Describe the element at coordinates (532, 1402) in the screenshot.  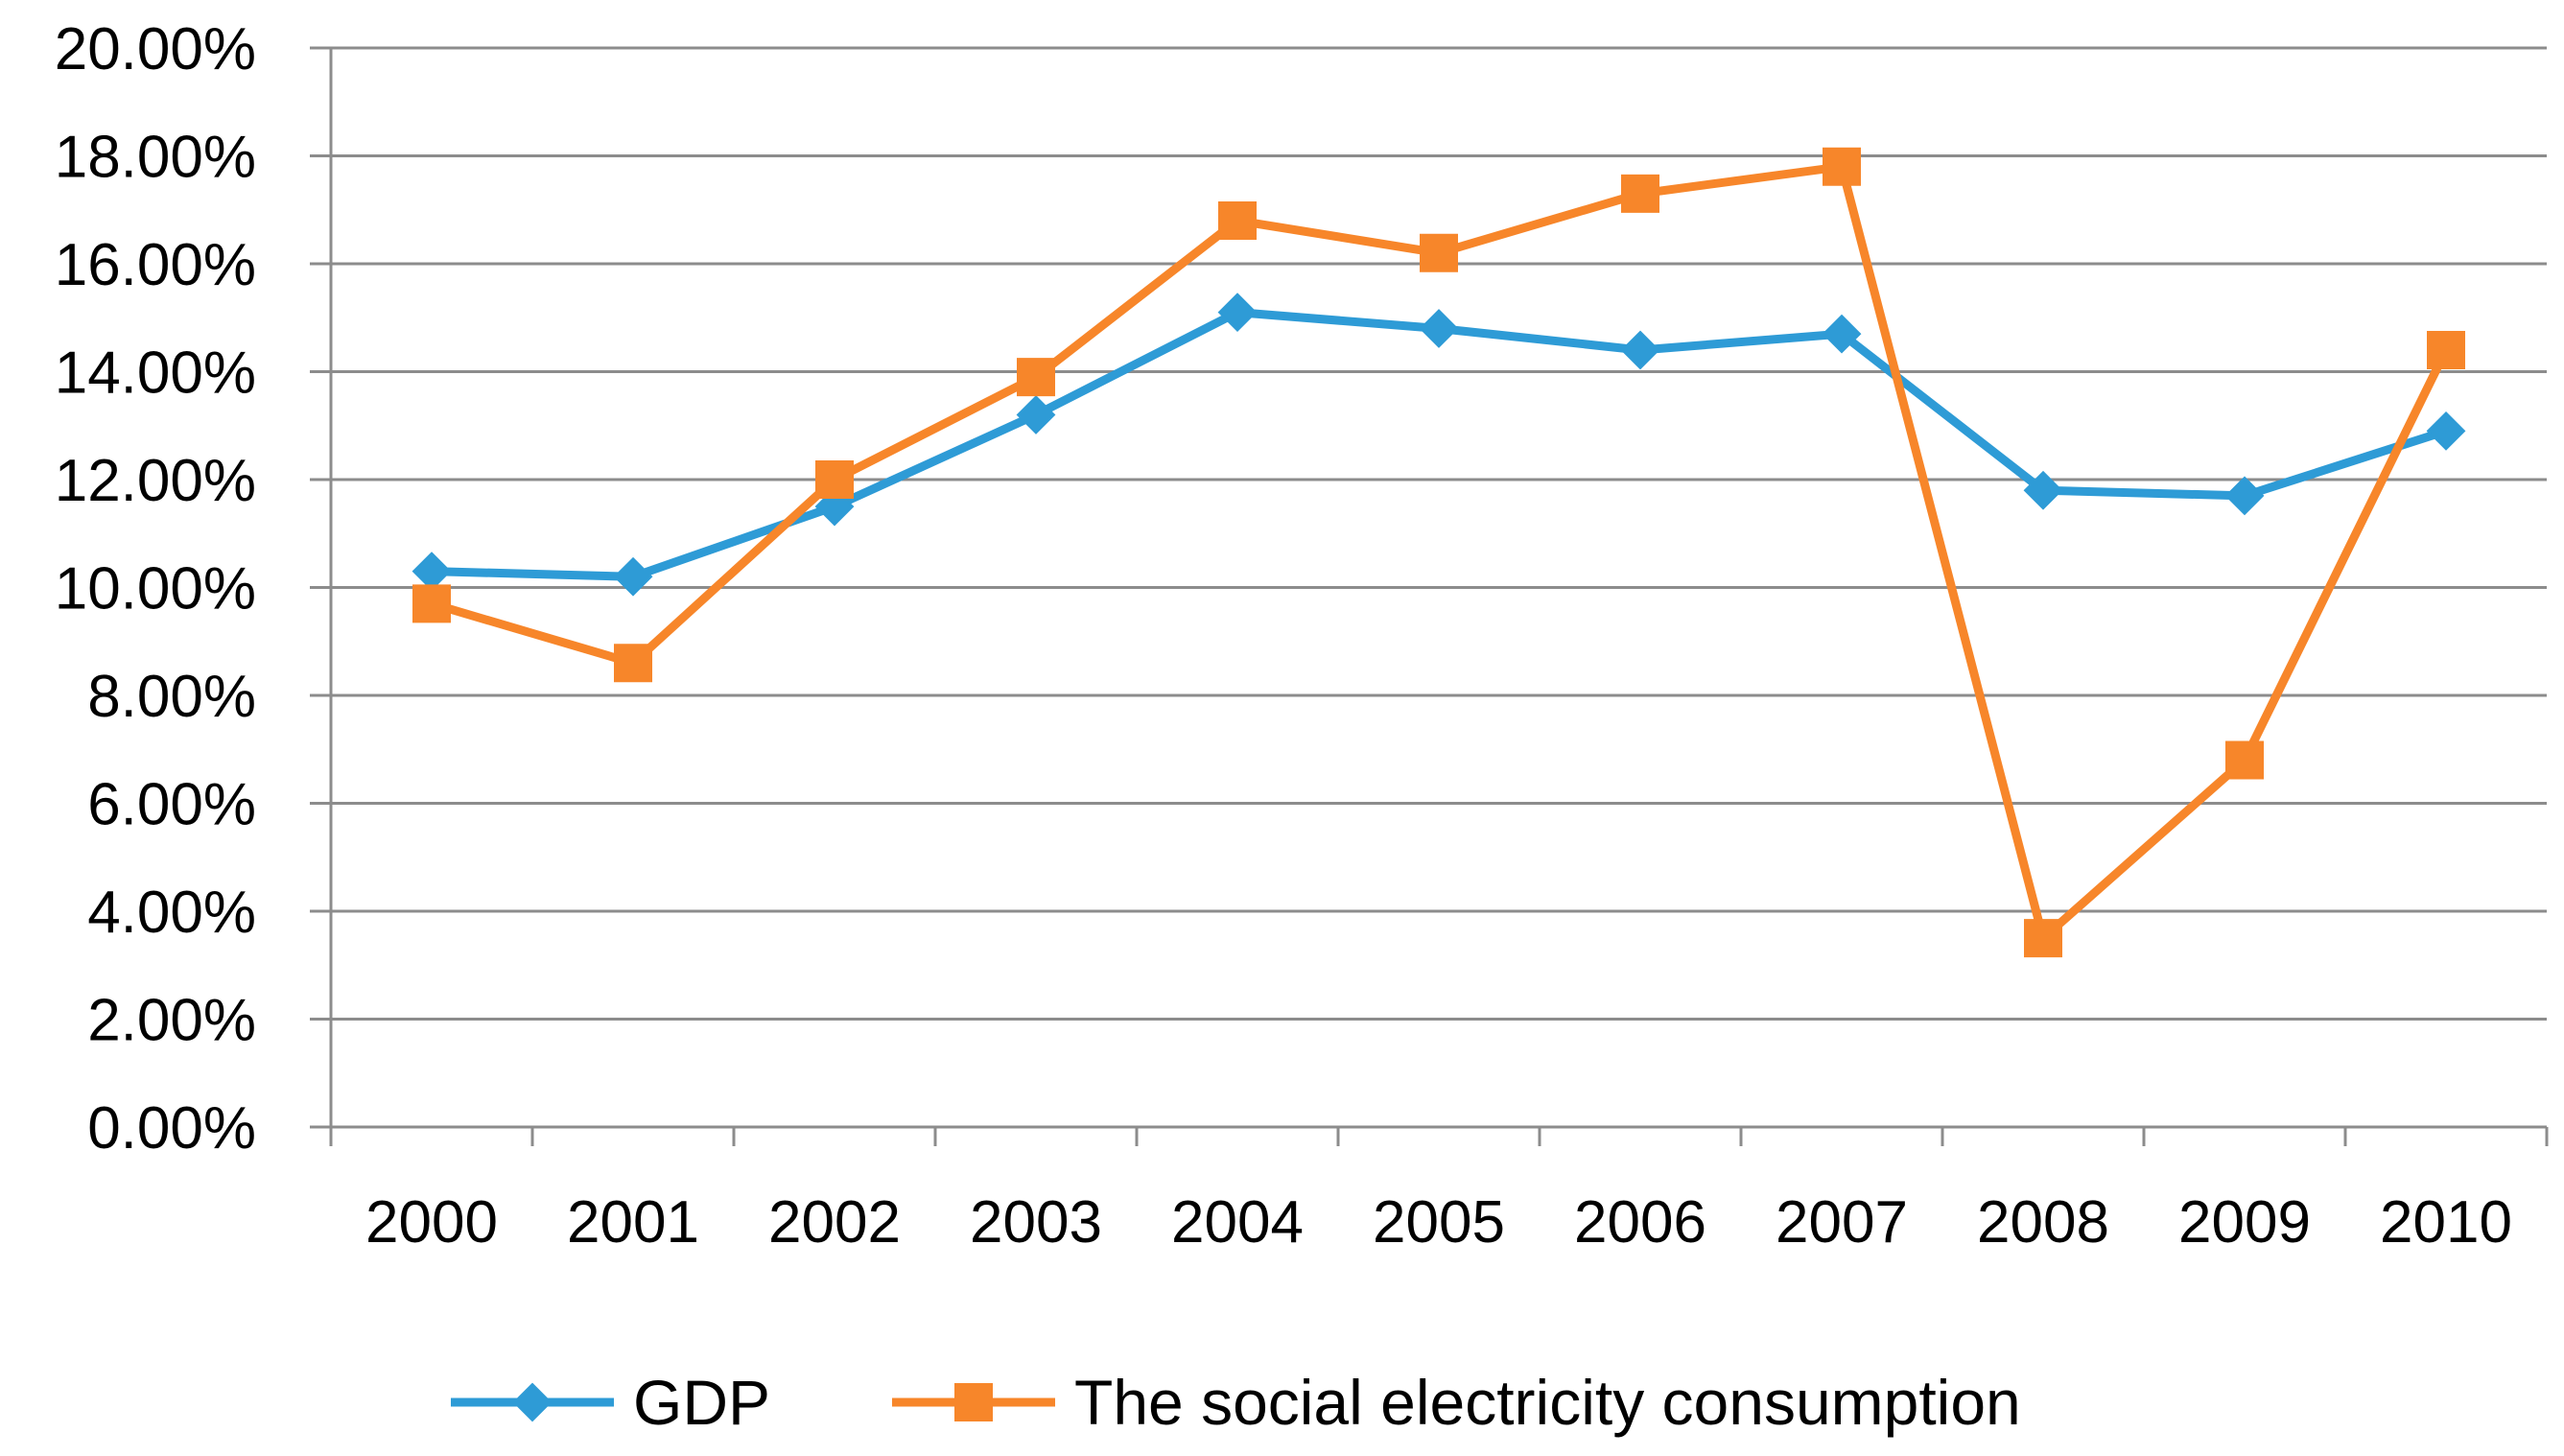
I see `legend-marker-diamond` at that location.